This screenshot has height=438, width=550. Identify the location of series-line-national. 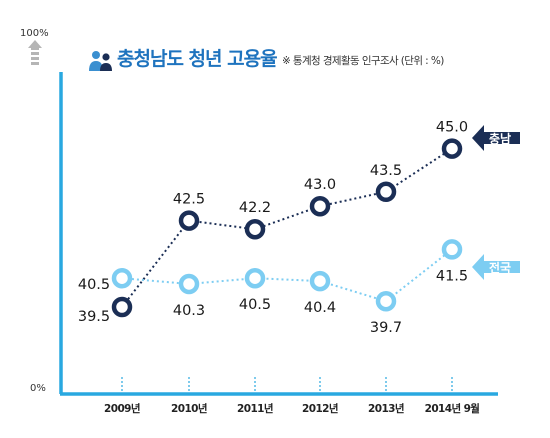
(287, 275).